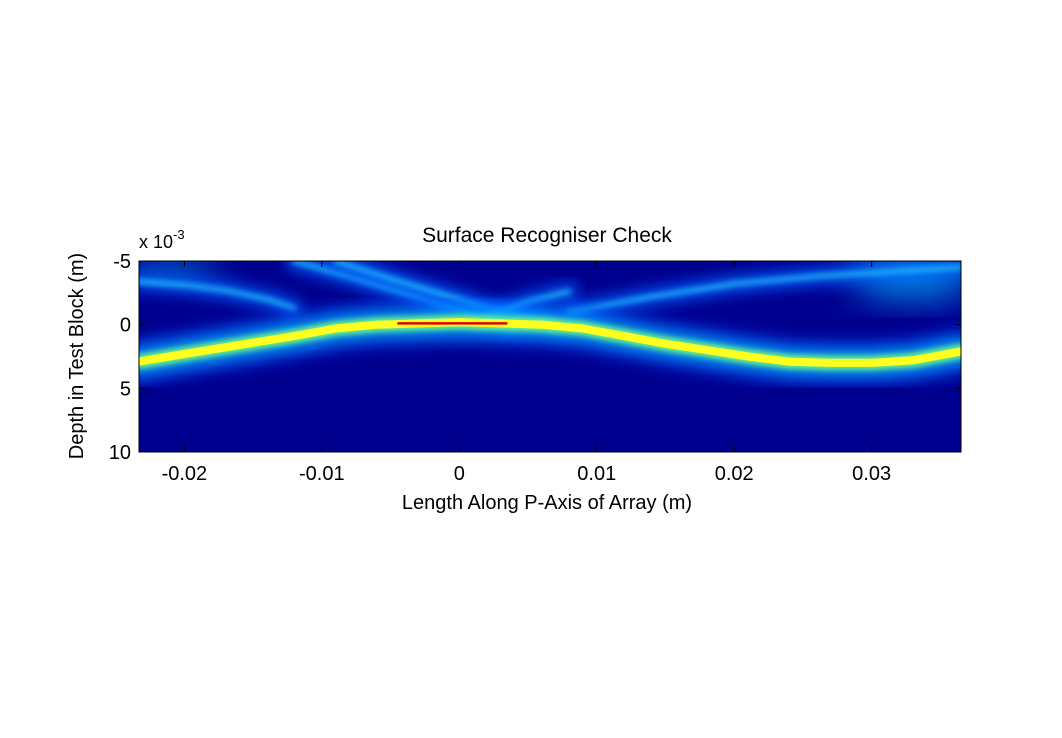  I want to click on y-multiplier: x 10-3, so click(162, 239).